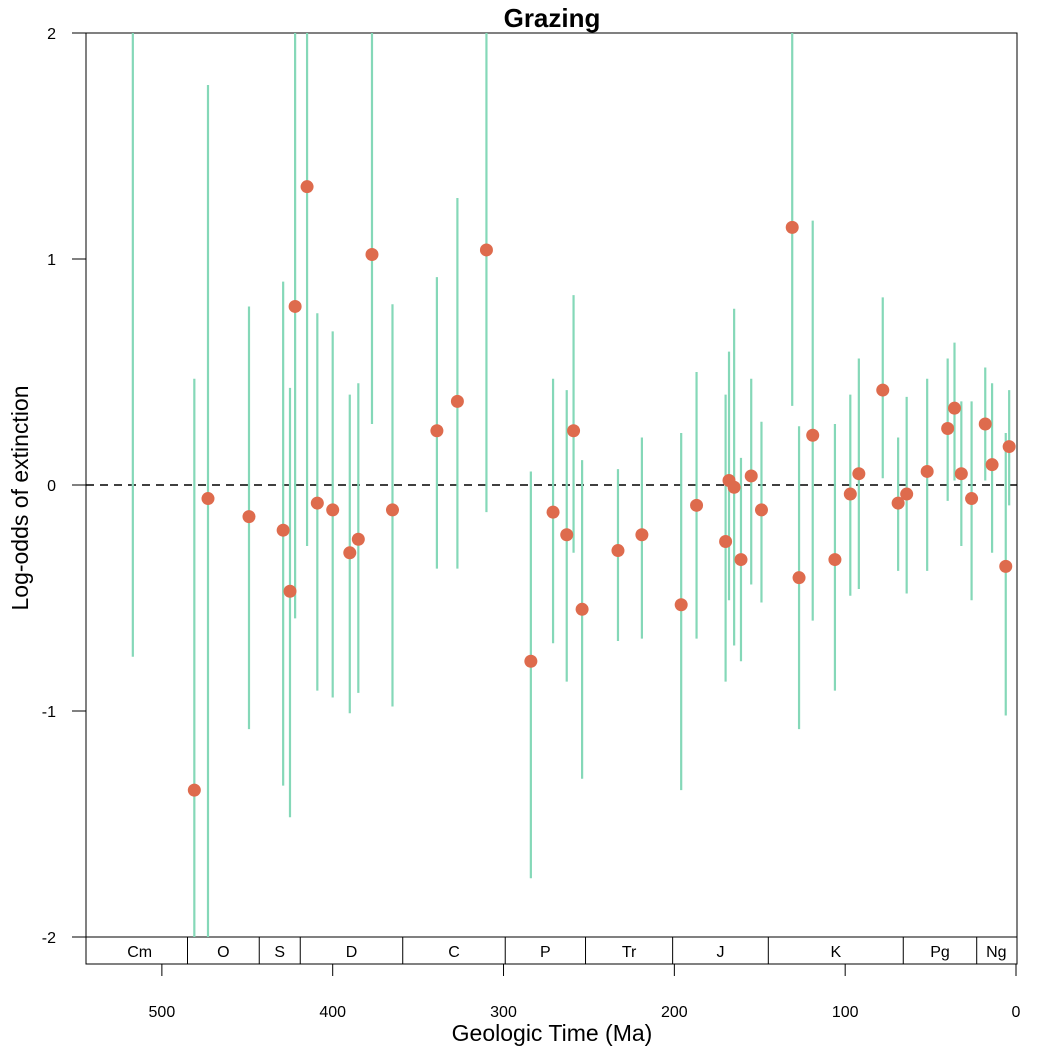 Image resolution: width=1050 pixels, height=1050 pixels. Describe the element at coordinates (139, 952) in the screenshot. I see `period-label: Cm` at that location.